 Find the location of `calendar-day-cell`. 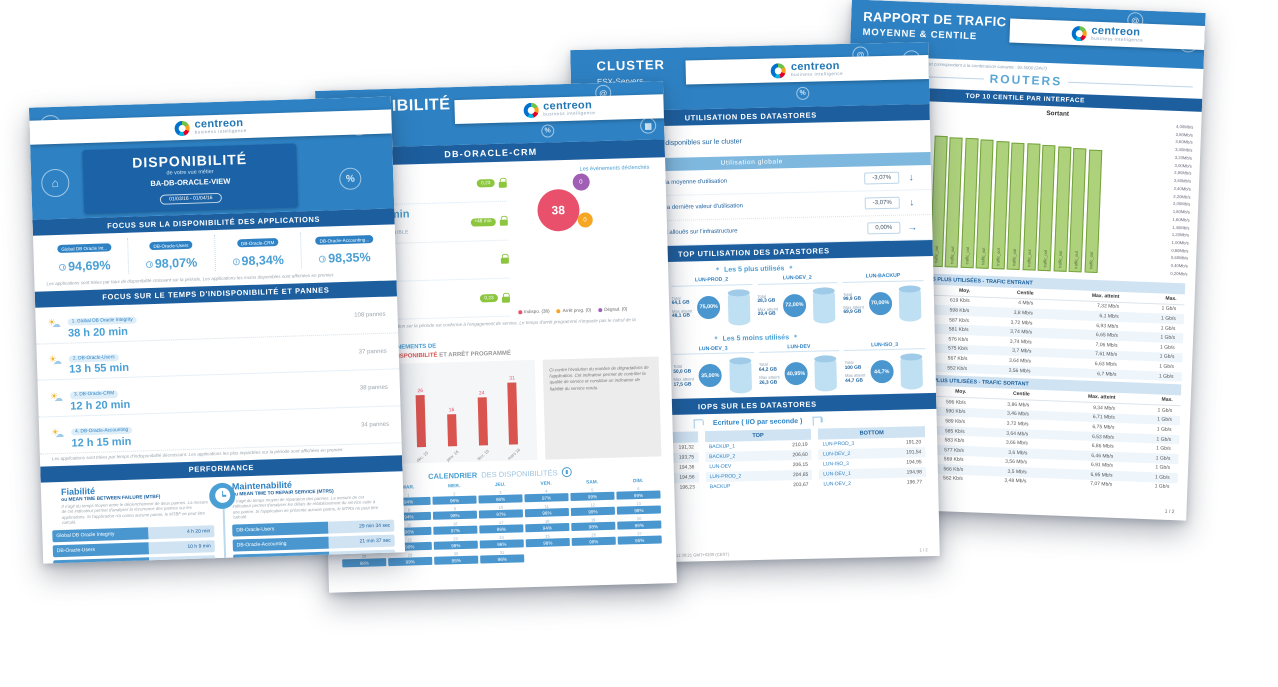

calendar-day-cell is located at coordinates (594, 554).